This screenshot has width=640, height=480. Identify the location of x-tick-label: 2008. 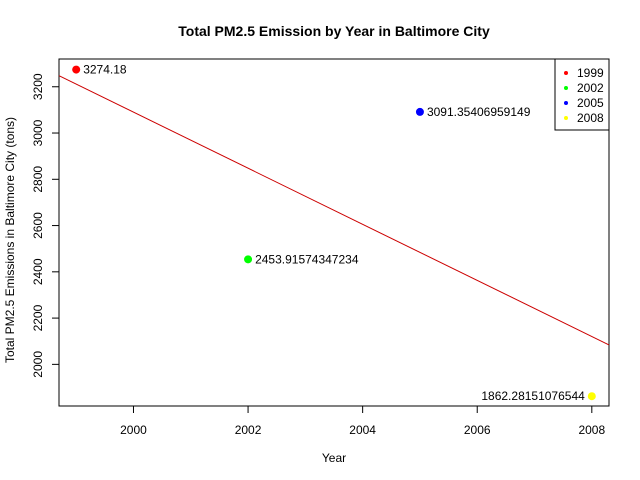
(591, 430).